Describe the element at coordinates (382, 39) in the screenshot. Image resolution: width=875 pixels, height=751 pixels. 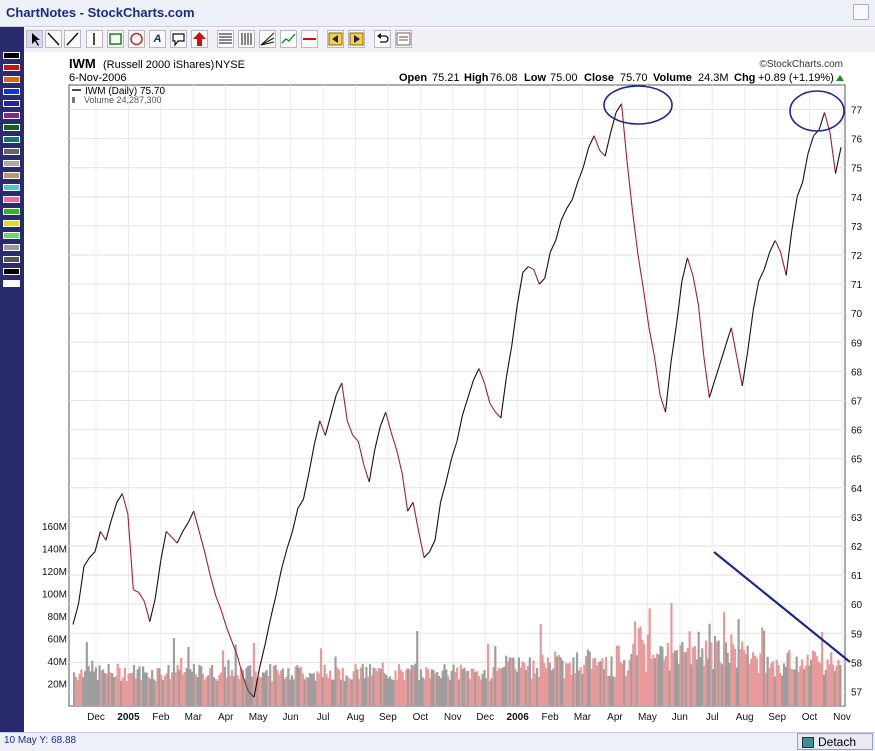
I see `undo-icon` at that location.